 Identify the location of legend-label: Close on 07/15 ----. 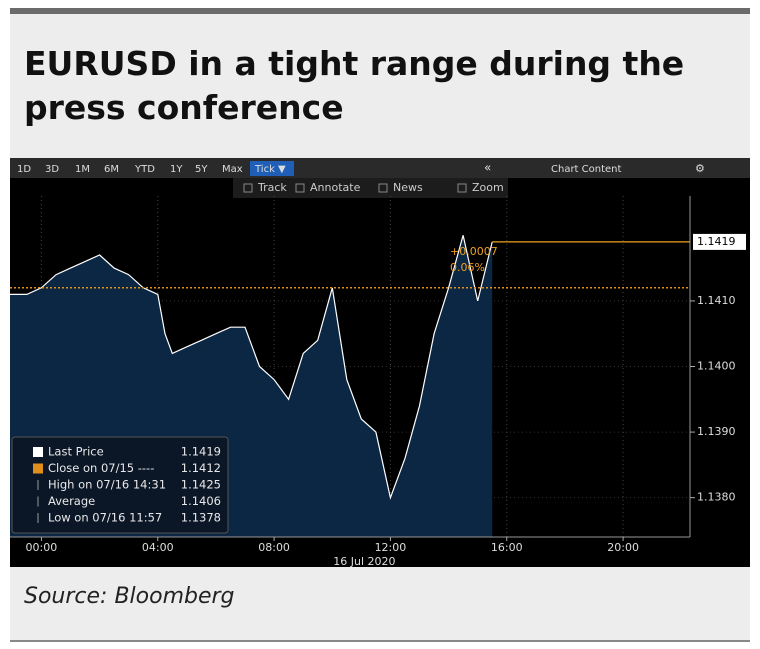
(101, 468).